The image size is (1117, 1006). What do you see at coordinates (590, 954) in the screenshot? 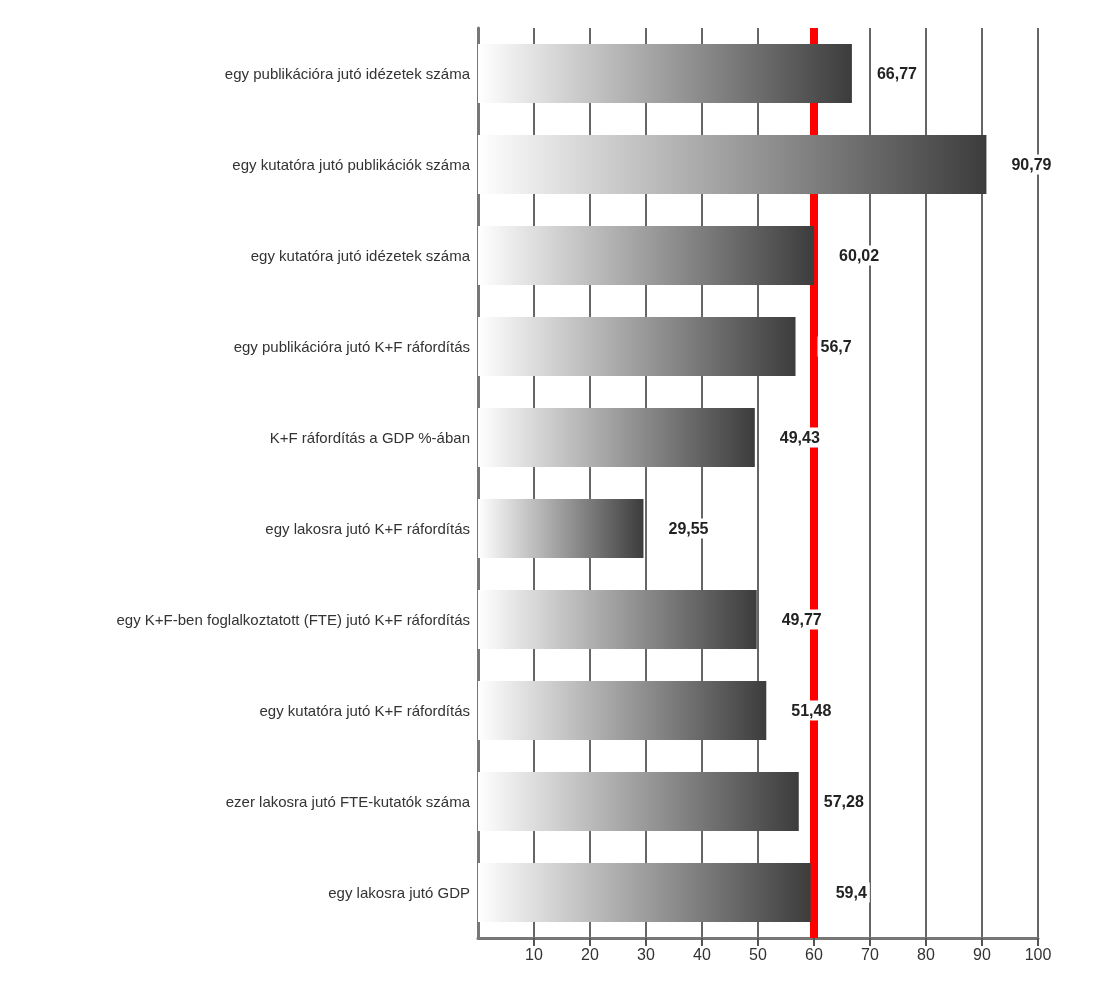
I see `x-tick-label: 20` at bounding box center [590, 954].